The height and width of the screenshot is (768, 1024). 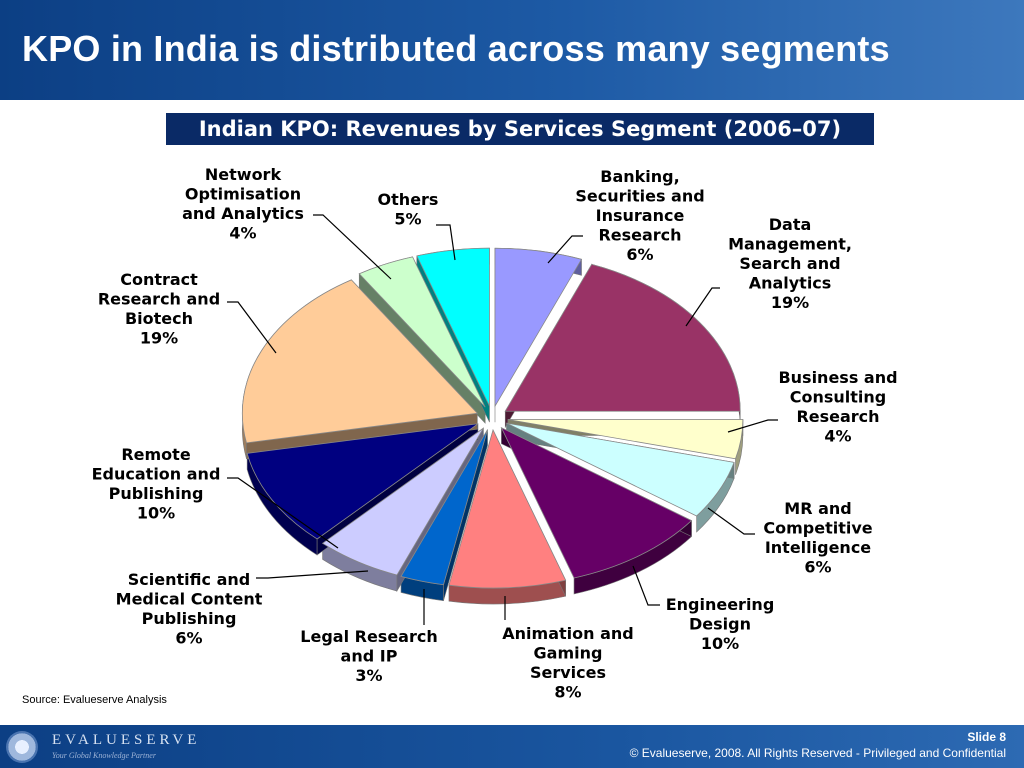 I want to click on slice-label-line: Biotech, so click(x=159, y=318).